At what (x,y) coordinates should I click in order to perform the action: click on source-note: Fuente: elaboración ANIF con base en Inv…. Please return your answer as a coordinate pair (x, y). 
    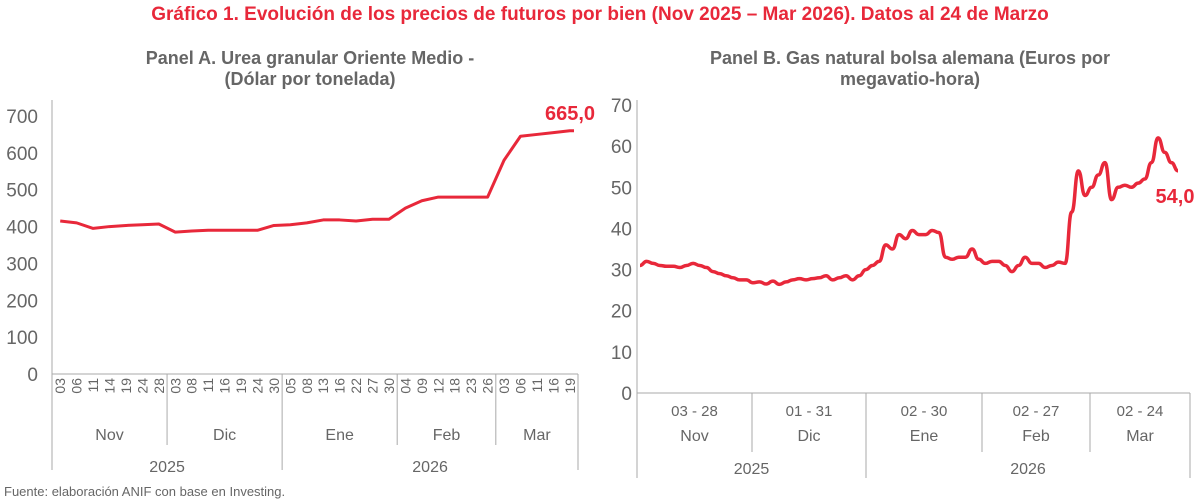
    Looking at the image, I should click on (145, 491).